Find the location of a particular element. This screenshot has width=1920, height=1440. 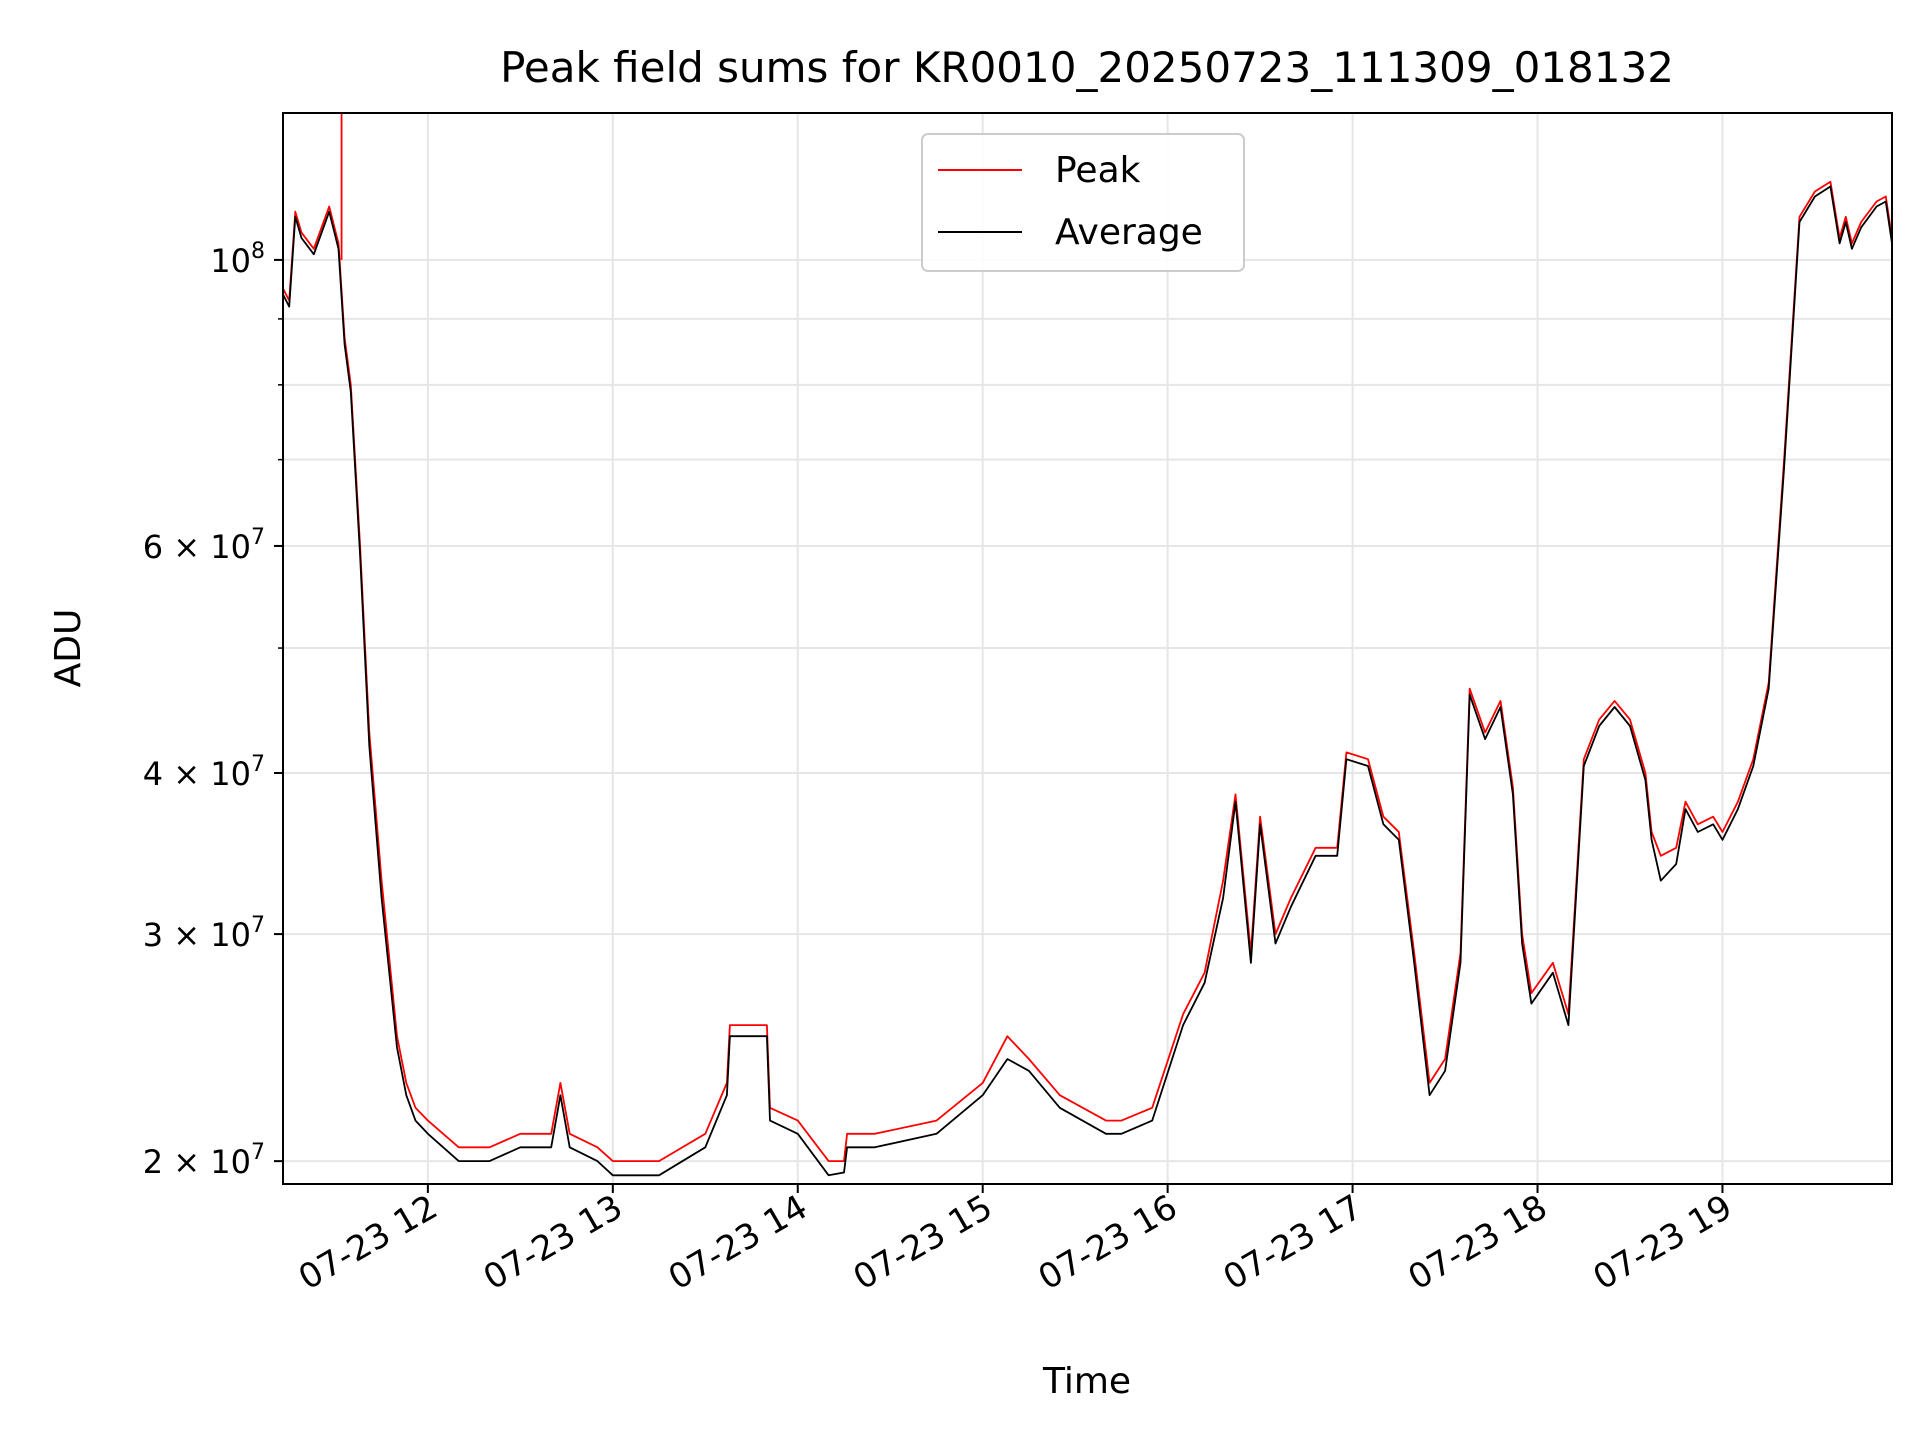

y-tick-label: 2 × 107 is located at coordinates (204, 1160).